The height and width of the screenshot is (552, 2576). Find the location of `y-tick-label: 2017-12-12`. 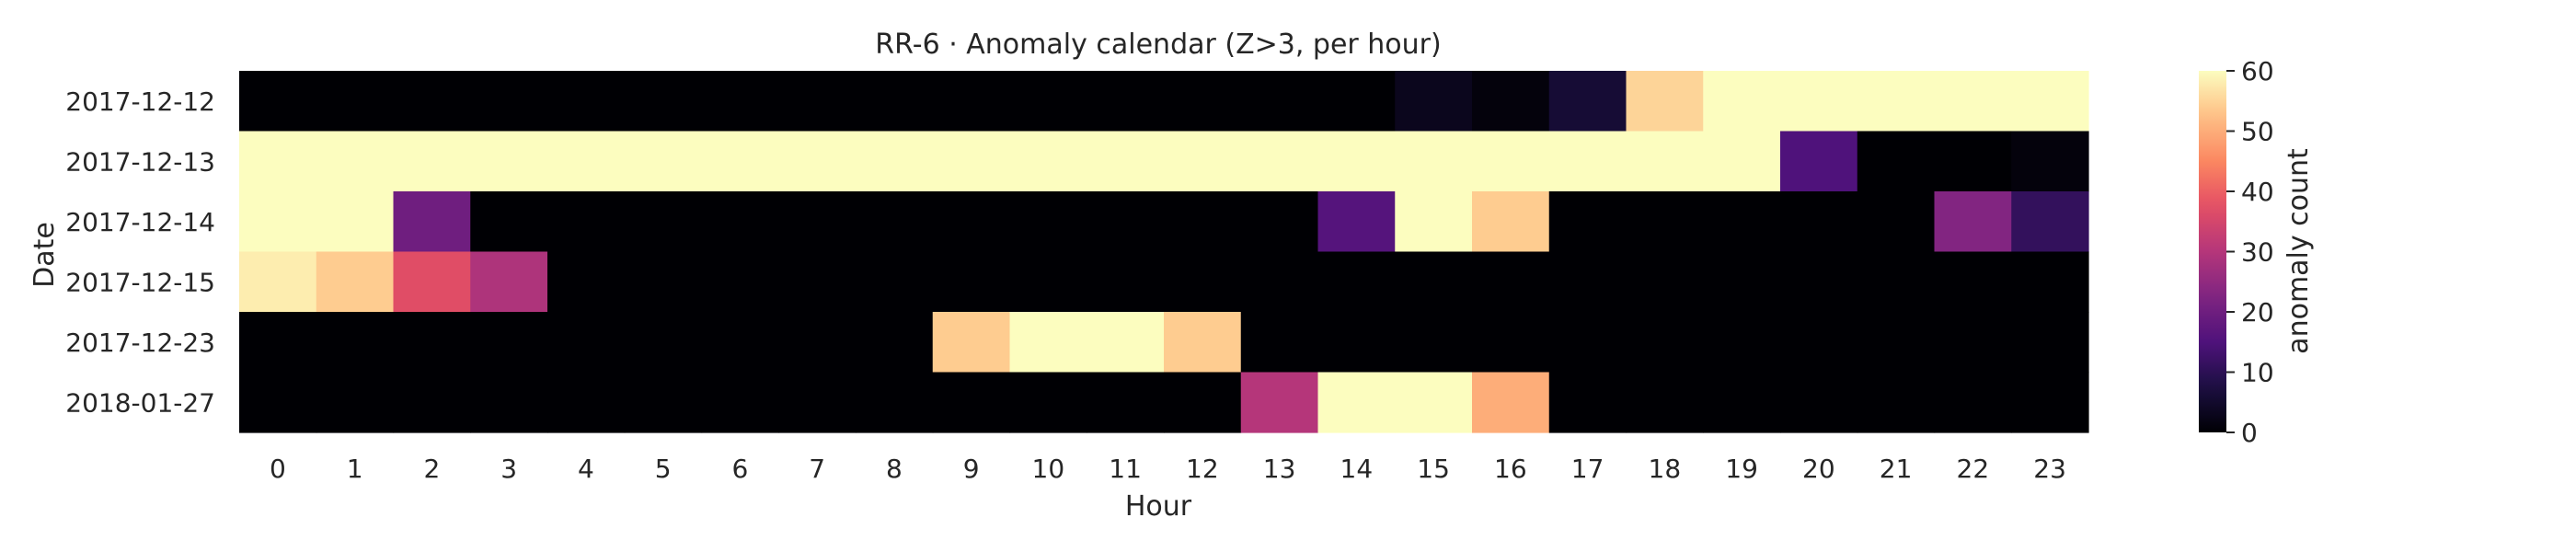

y-tick-label: 2017-12-12 is located at coordinates (140, 101).